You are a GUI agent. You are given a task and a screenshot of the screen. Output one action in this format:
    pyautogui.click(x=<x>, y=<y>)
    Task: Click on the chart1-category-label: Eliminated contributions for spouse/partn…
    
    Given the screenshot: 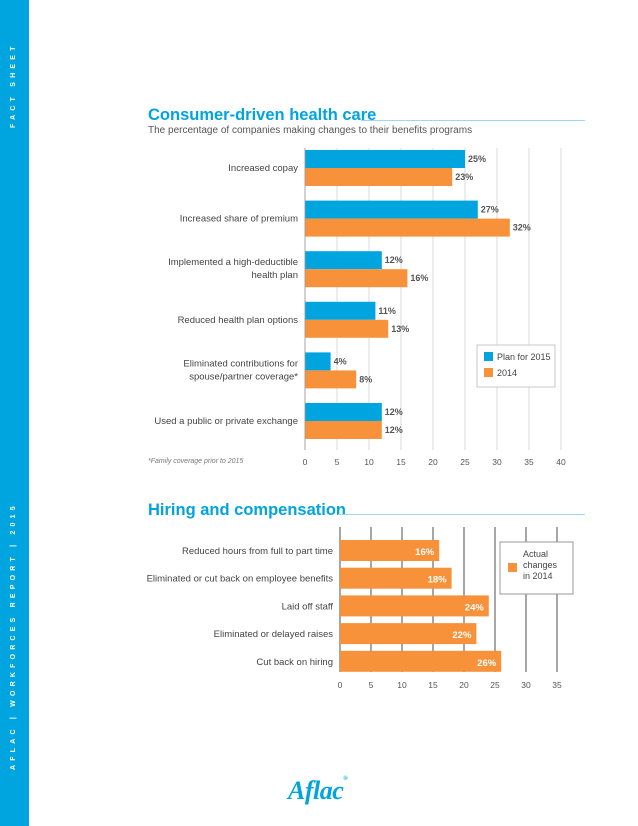 What is the action you would take?
    pyautogui.click(x=240, y=370)
    